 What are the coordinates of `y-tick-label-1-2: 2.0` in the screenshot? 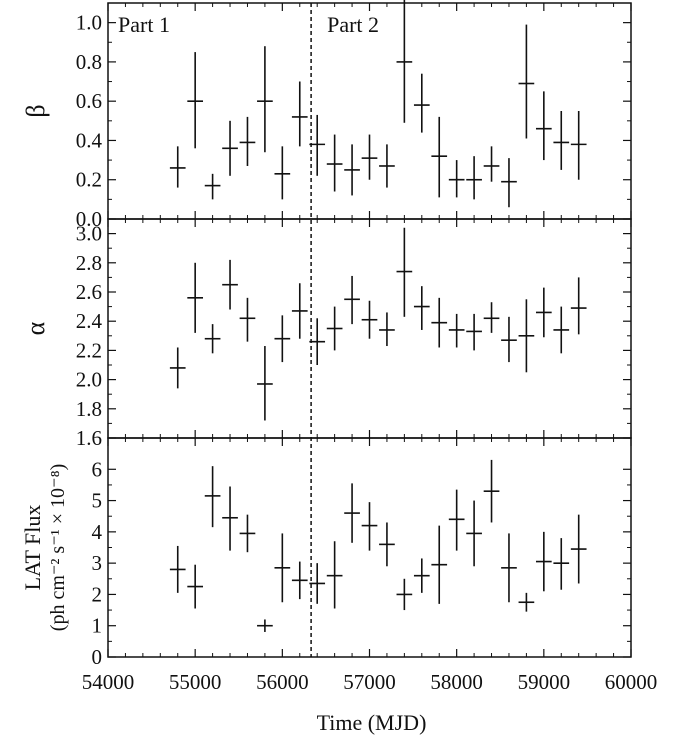 It's located at (89, 380).